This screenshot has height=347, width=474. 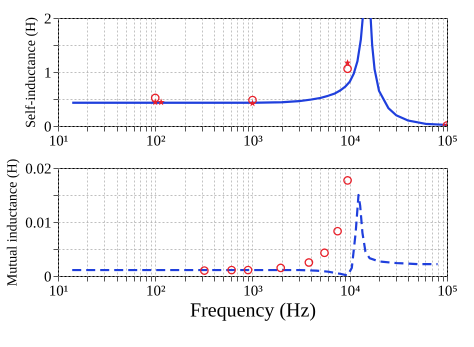 I want to click on y-axis-title: Mutual inductance (H), so click(x=12, y=222).